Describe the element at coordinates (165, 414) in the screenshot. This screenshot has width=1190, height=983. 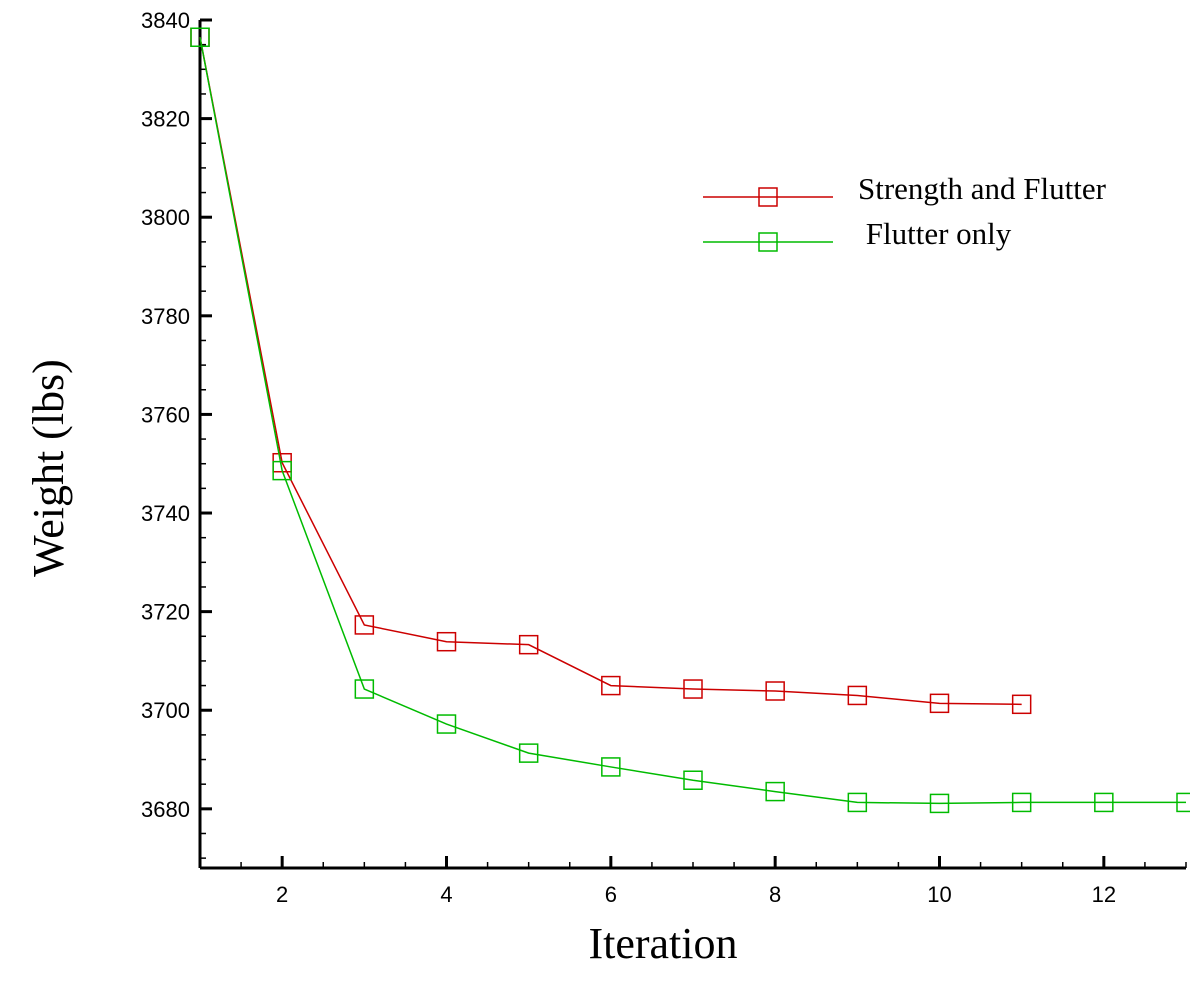
I see `y-tick-label: 3760` at that location.